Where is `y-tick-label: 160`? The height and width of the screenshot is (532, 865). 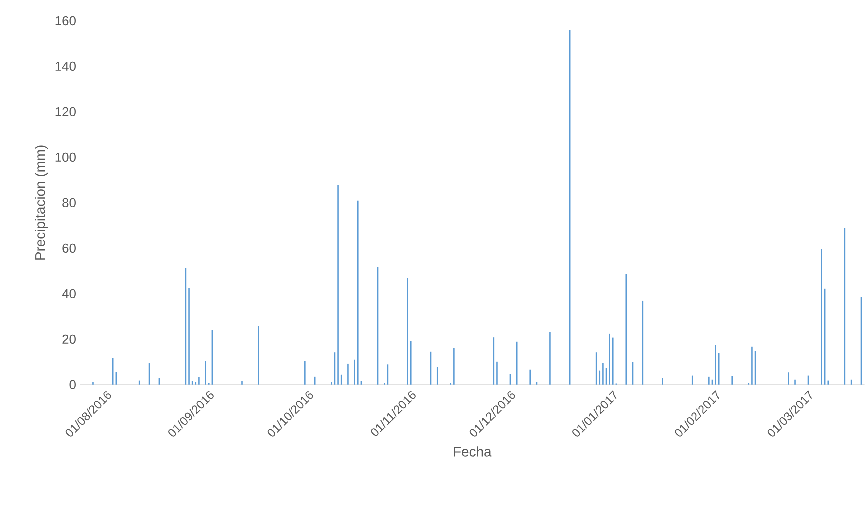 y-tick-label: 160 is located at coordinates (66, 21).